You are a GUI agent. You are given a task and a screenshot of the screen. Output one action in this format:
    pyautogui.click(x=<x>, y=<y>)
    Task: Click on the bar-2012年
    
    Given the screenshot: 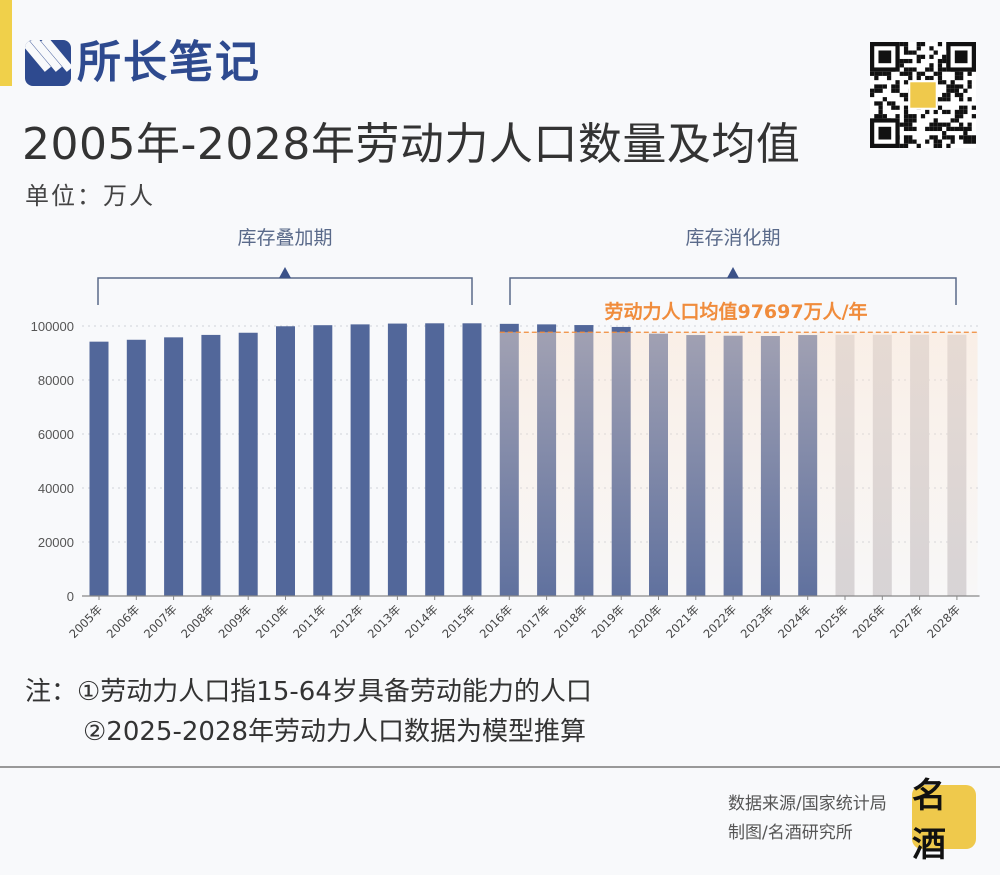 What is the action you would take?
    pyautogui.click(x=360, y=460)
    